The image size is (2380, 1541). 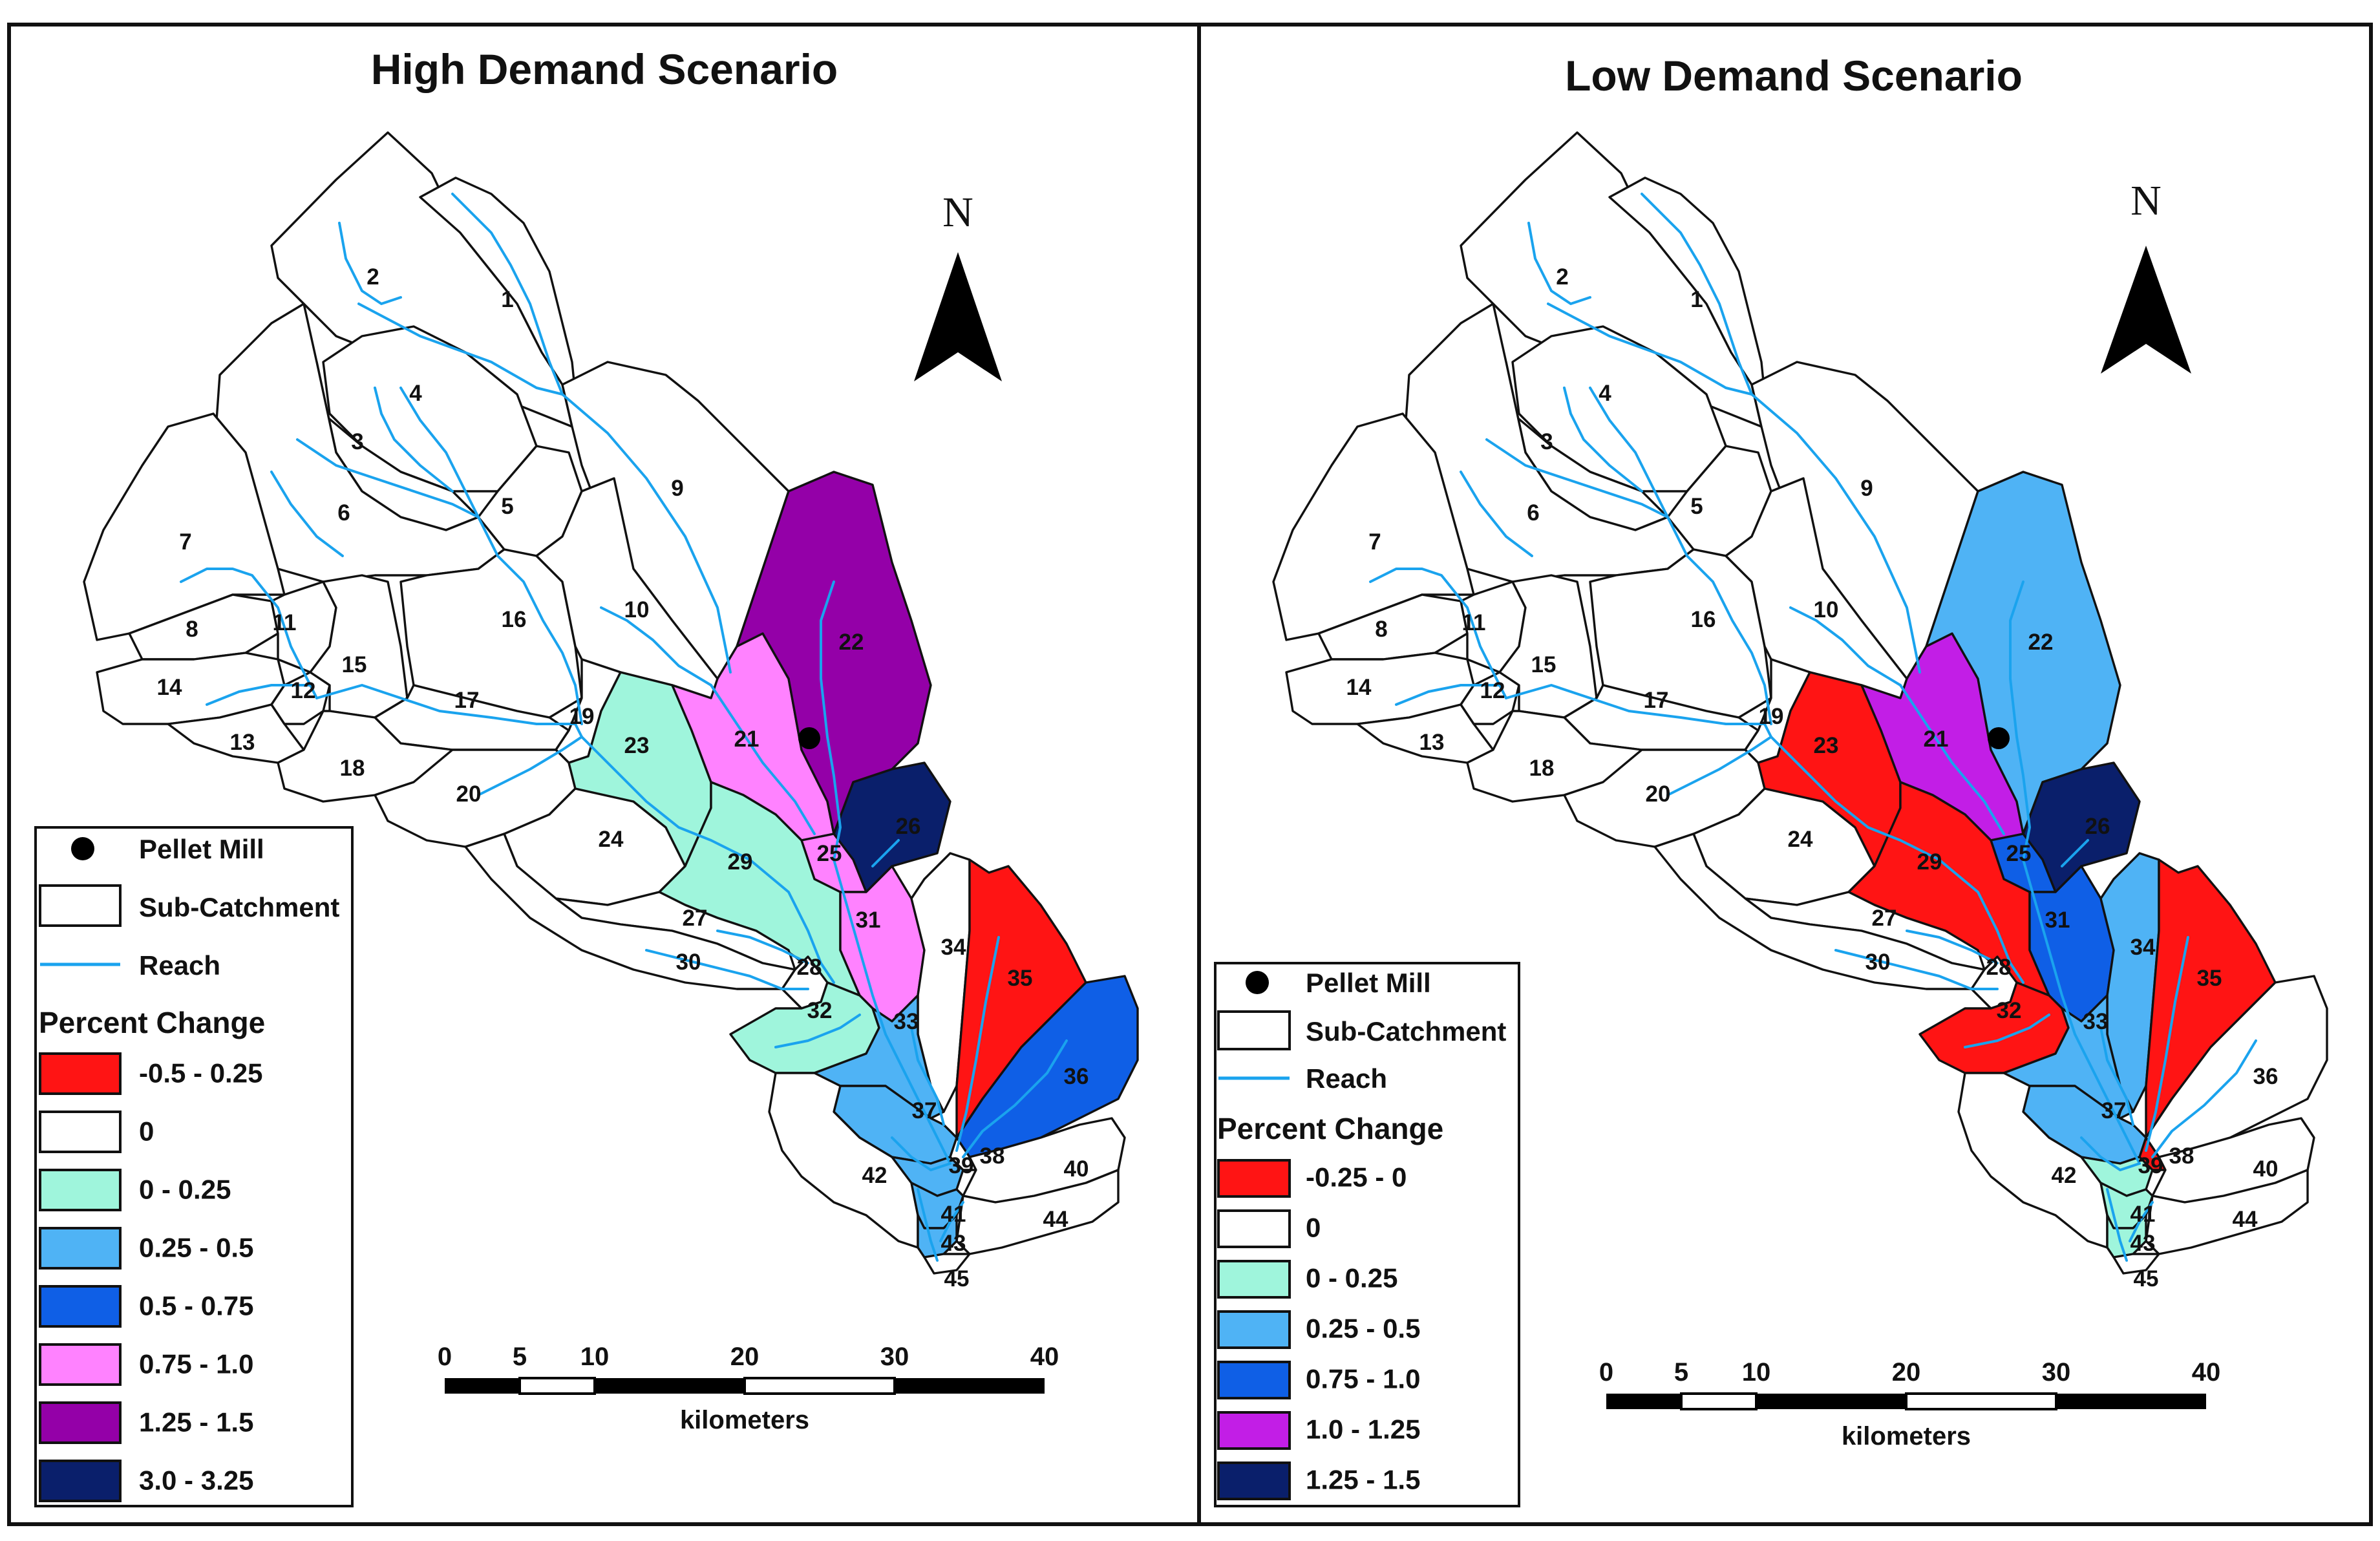 I want to click on sub-catchment-label: 24, so click(x=611, y=840).